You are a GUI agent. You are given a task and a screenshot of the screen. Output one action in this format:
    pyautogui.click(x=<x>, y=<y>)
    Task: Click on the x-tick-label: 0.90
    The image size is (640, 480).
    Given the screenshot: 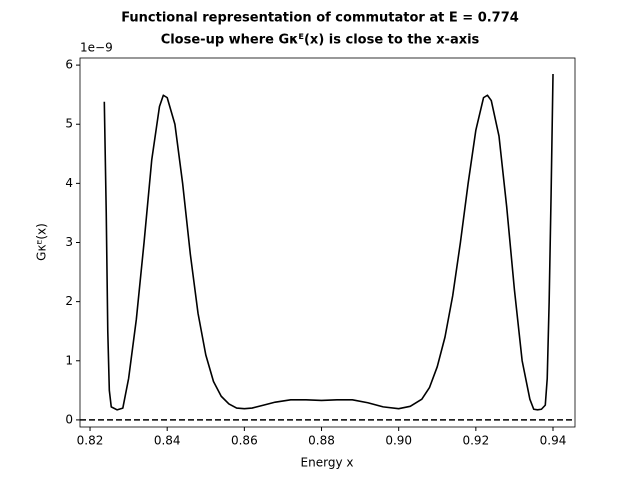 What is the action you would take?
    pyautogui.click(x=398, y=441)
    